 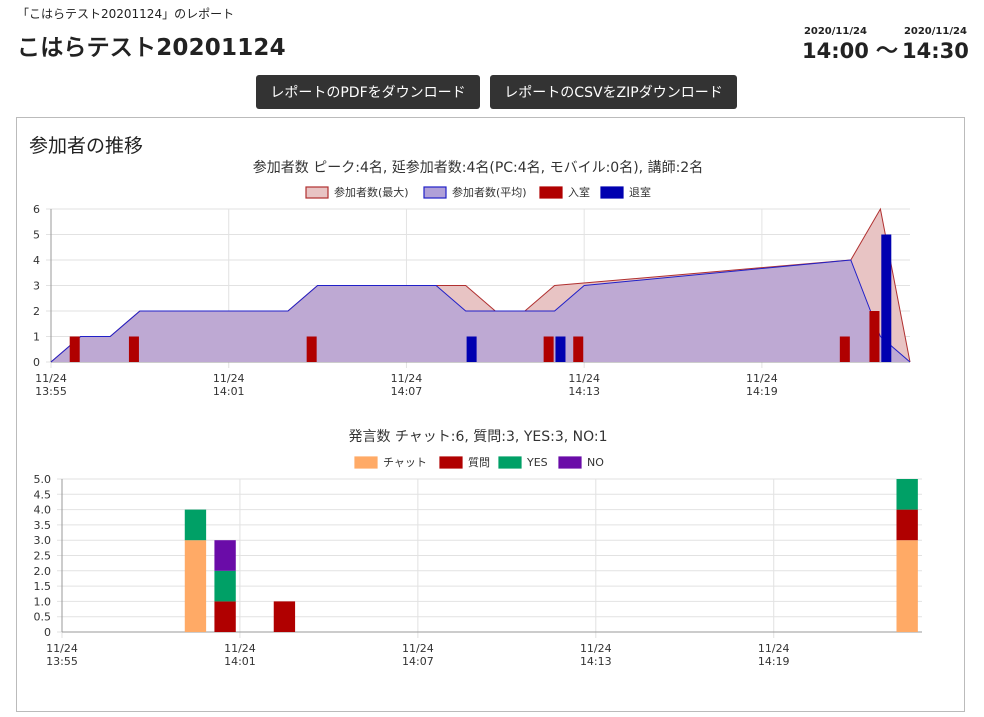 I want to click on y-tick-label: 3, so click(x=36, y=286).